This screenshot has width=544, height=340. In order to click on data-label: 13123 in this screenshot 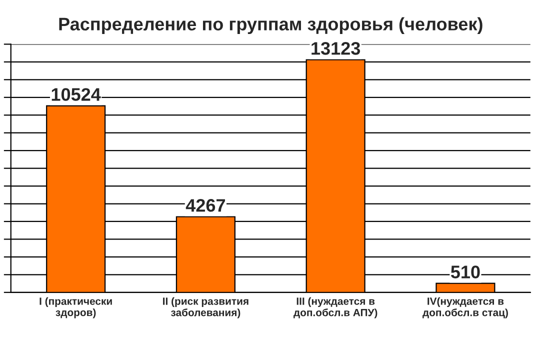, I will do `click(336, 48)`.